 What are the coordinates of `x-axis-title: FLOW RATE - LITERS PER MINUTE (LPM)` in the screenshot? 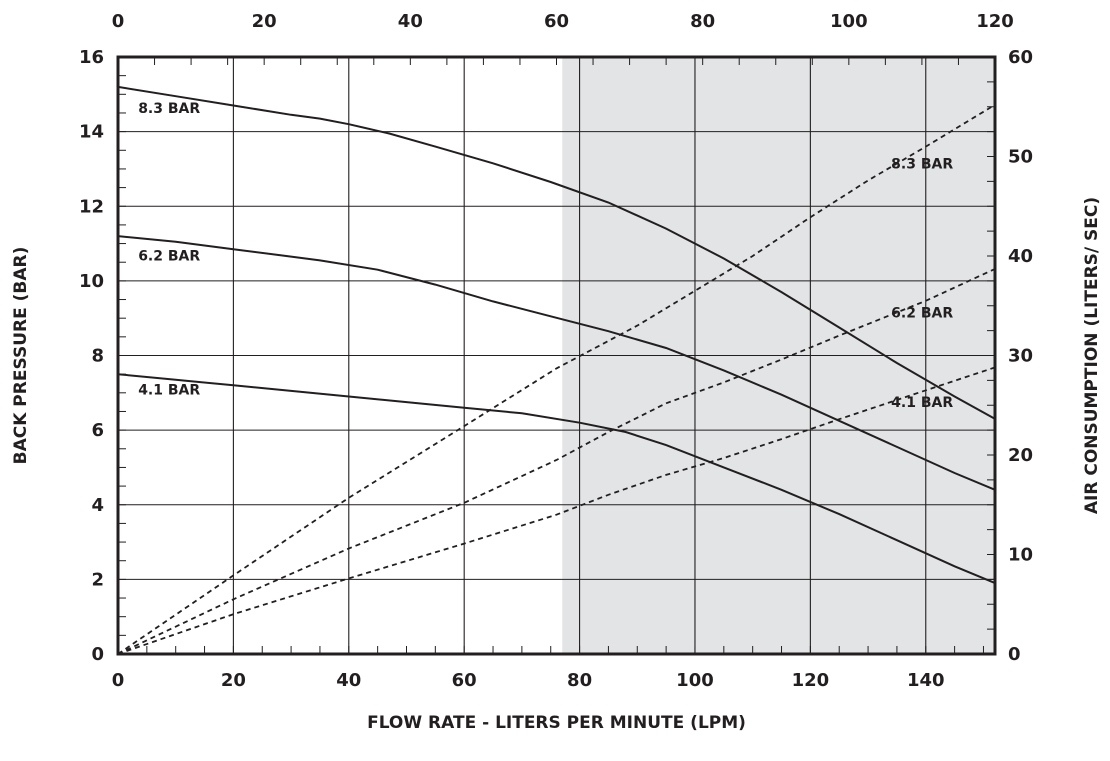 It's located at (556, 723).